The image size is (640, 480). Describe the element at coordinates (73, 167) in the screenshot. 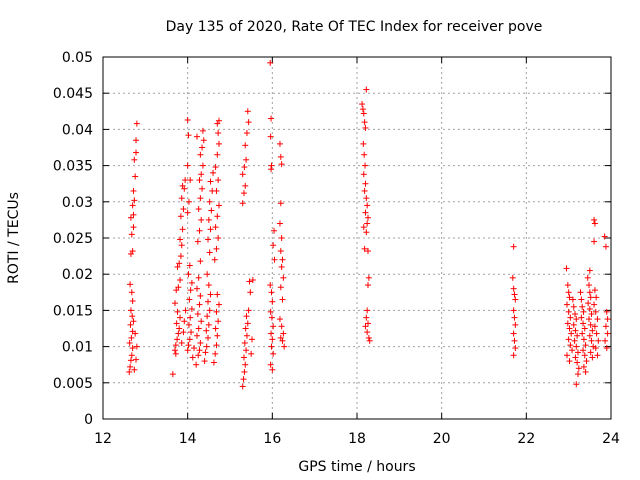

I see `y-tick-label: 0.035` at that location.